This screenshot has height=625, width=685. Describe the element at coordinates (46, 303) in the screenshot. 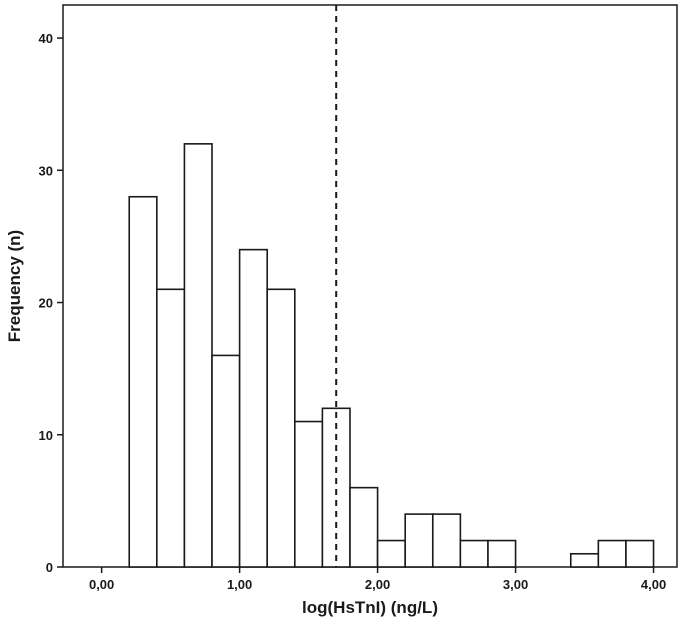

I see `y-tick-label: 20` at that location.